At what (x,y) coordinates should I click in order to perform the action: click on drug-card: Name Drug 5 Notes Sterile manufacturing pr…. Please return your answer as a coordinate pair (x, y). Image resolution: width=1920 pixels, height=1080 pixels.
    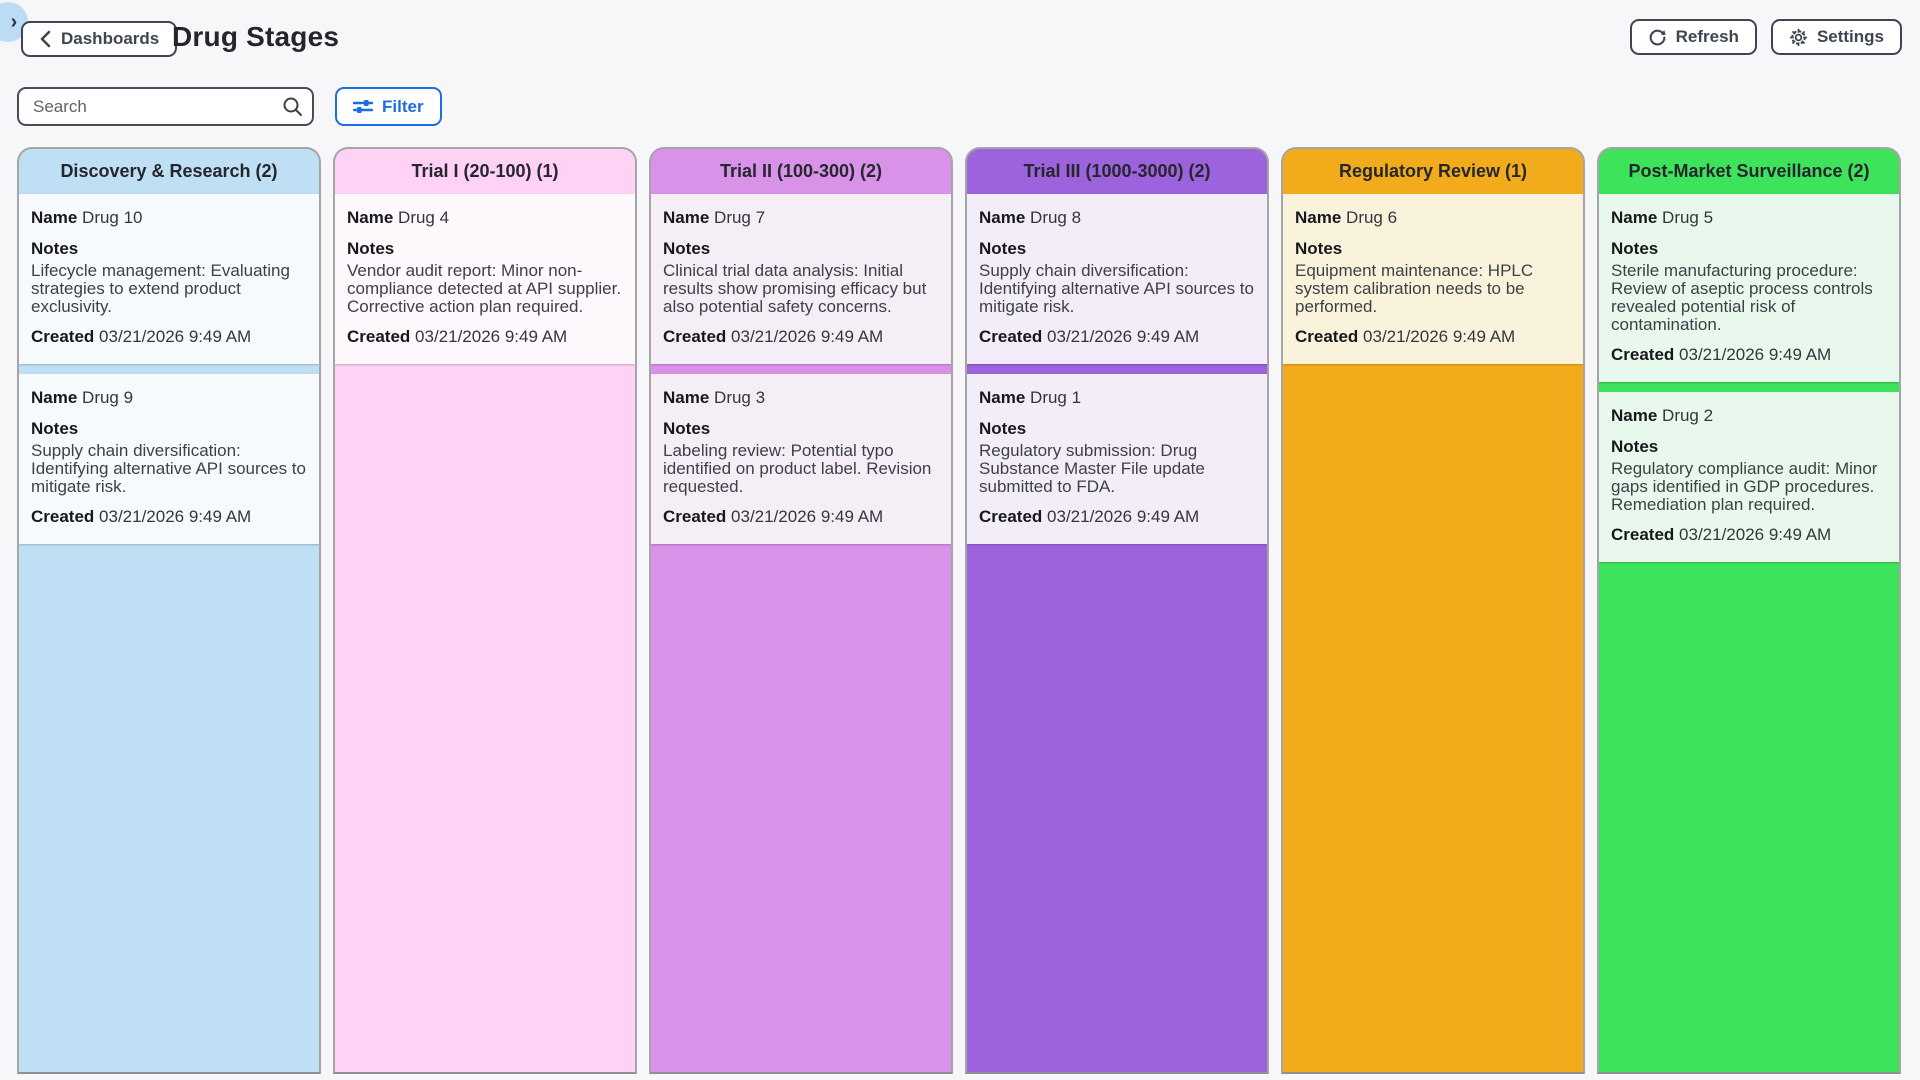
    Looking at the image, I should click on (1749, 288).